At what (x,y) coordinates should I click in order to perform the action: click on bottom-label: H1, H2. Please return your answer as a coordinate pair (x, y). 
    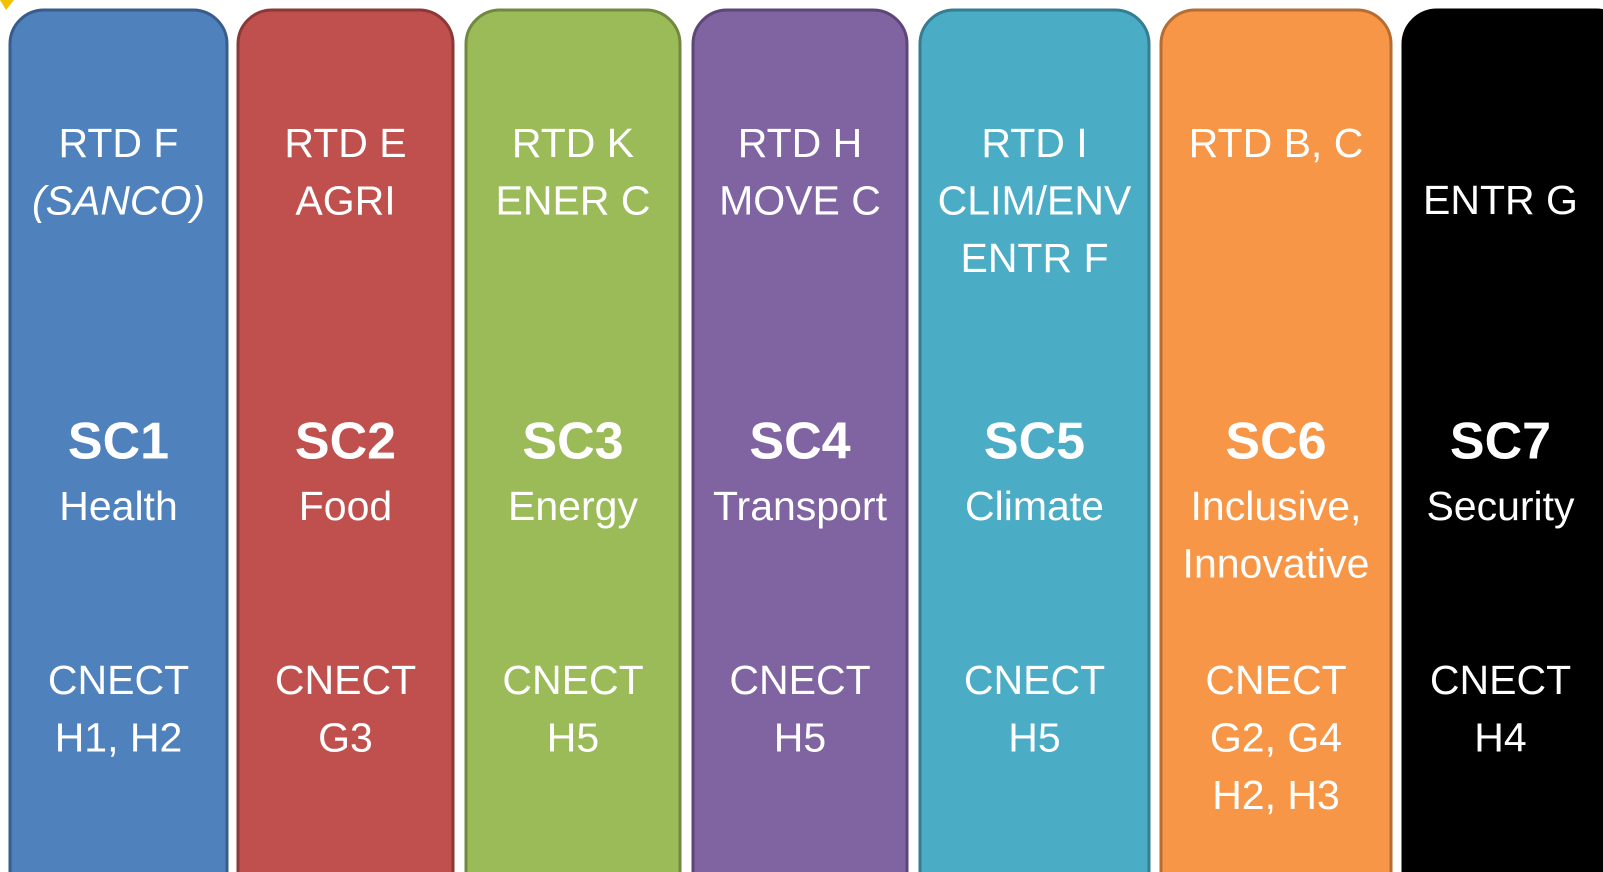
    Looking at the image, I should click on (119, 737).